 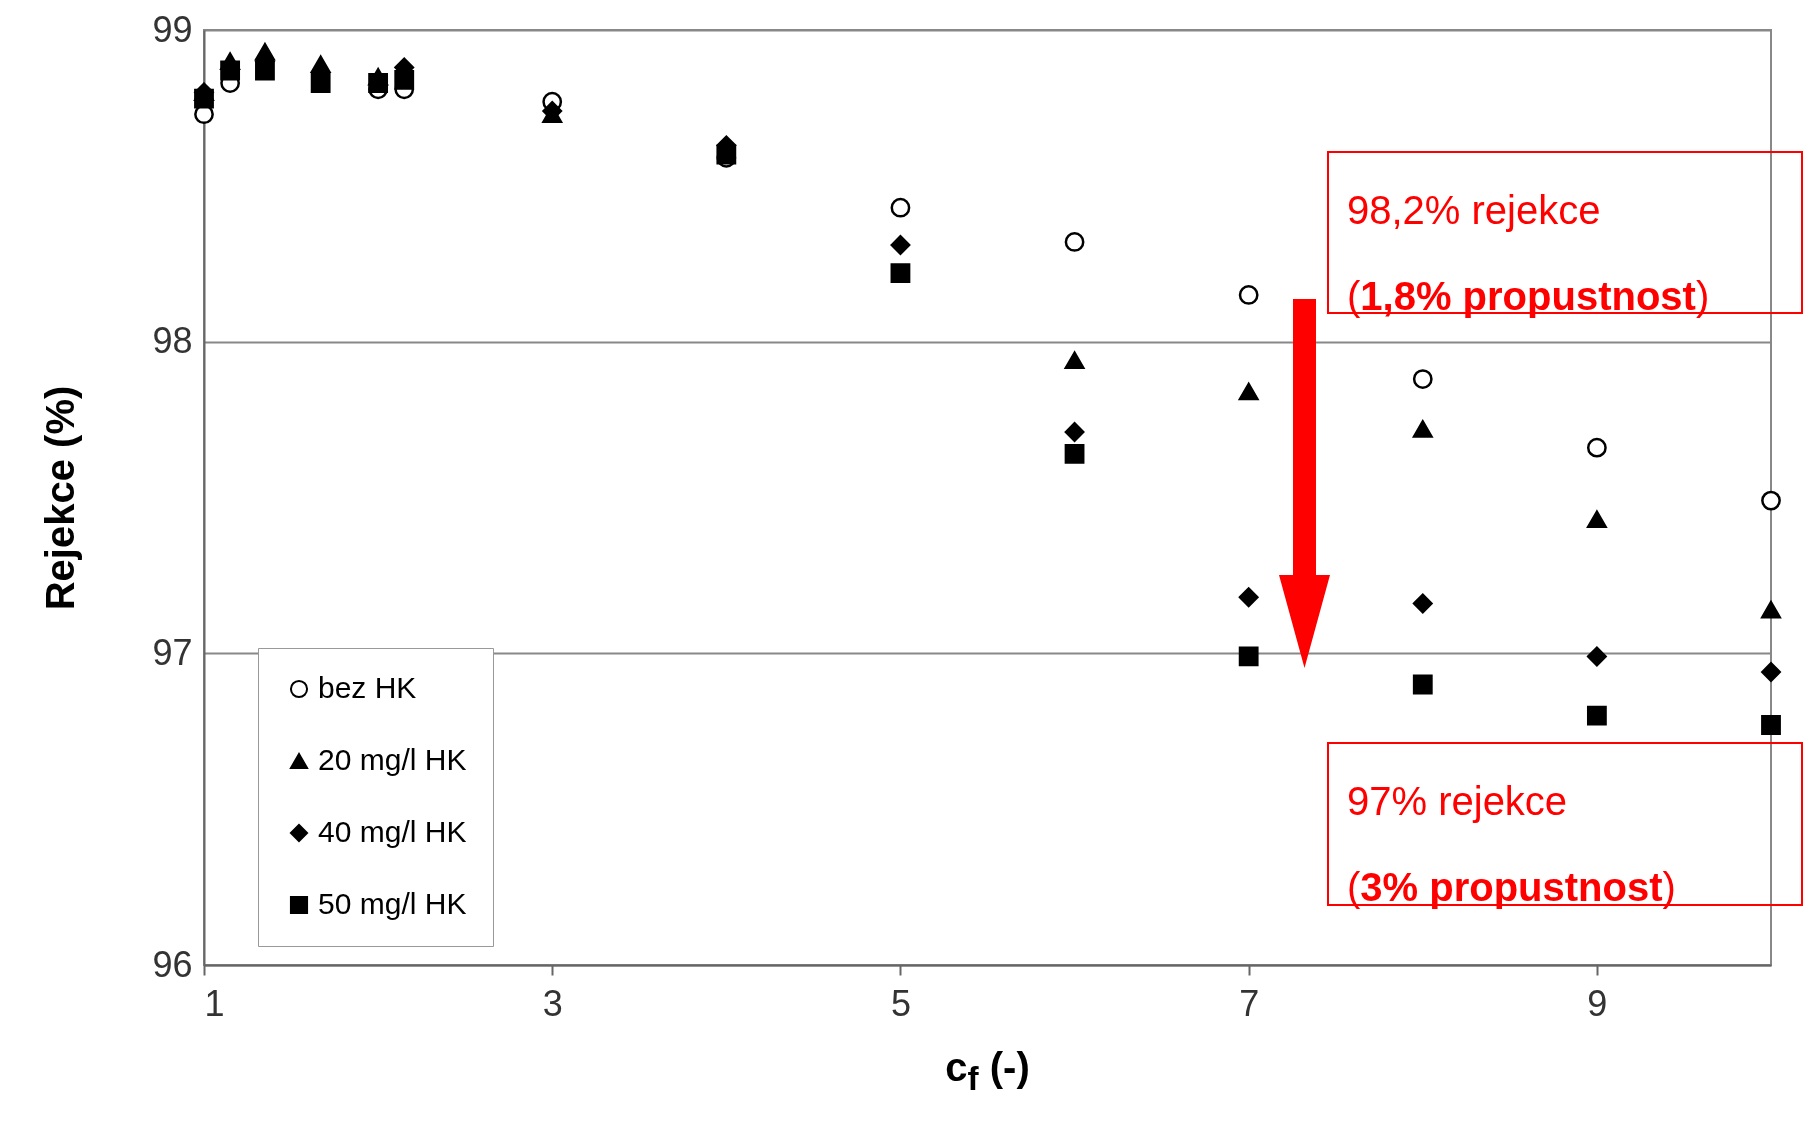 I want to click on y-tick-label: 99, so click(x=172, y=29).